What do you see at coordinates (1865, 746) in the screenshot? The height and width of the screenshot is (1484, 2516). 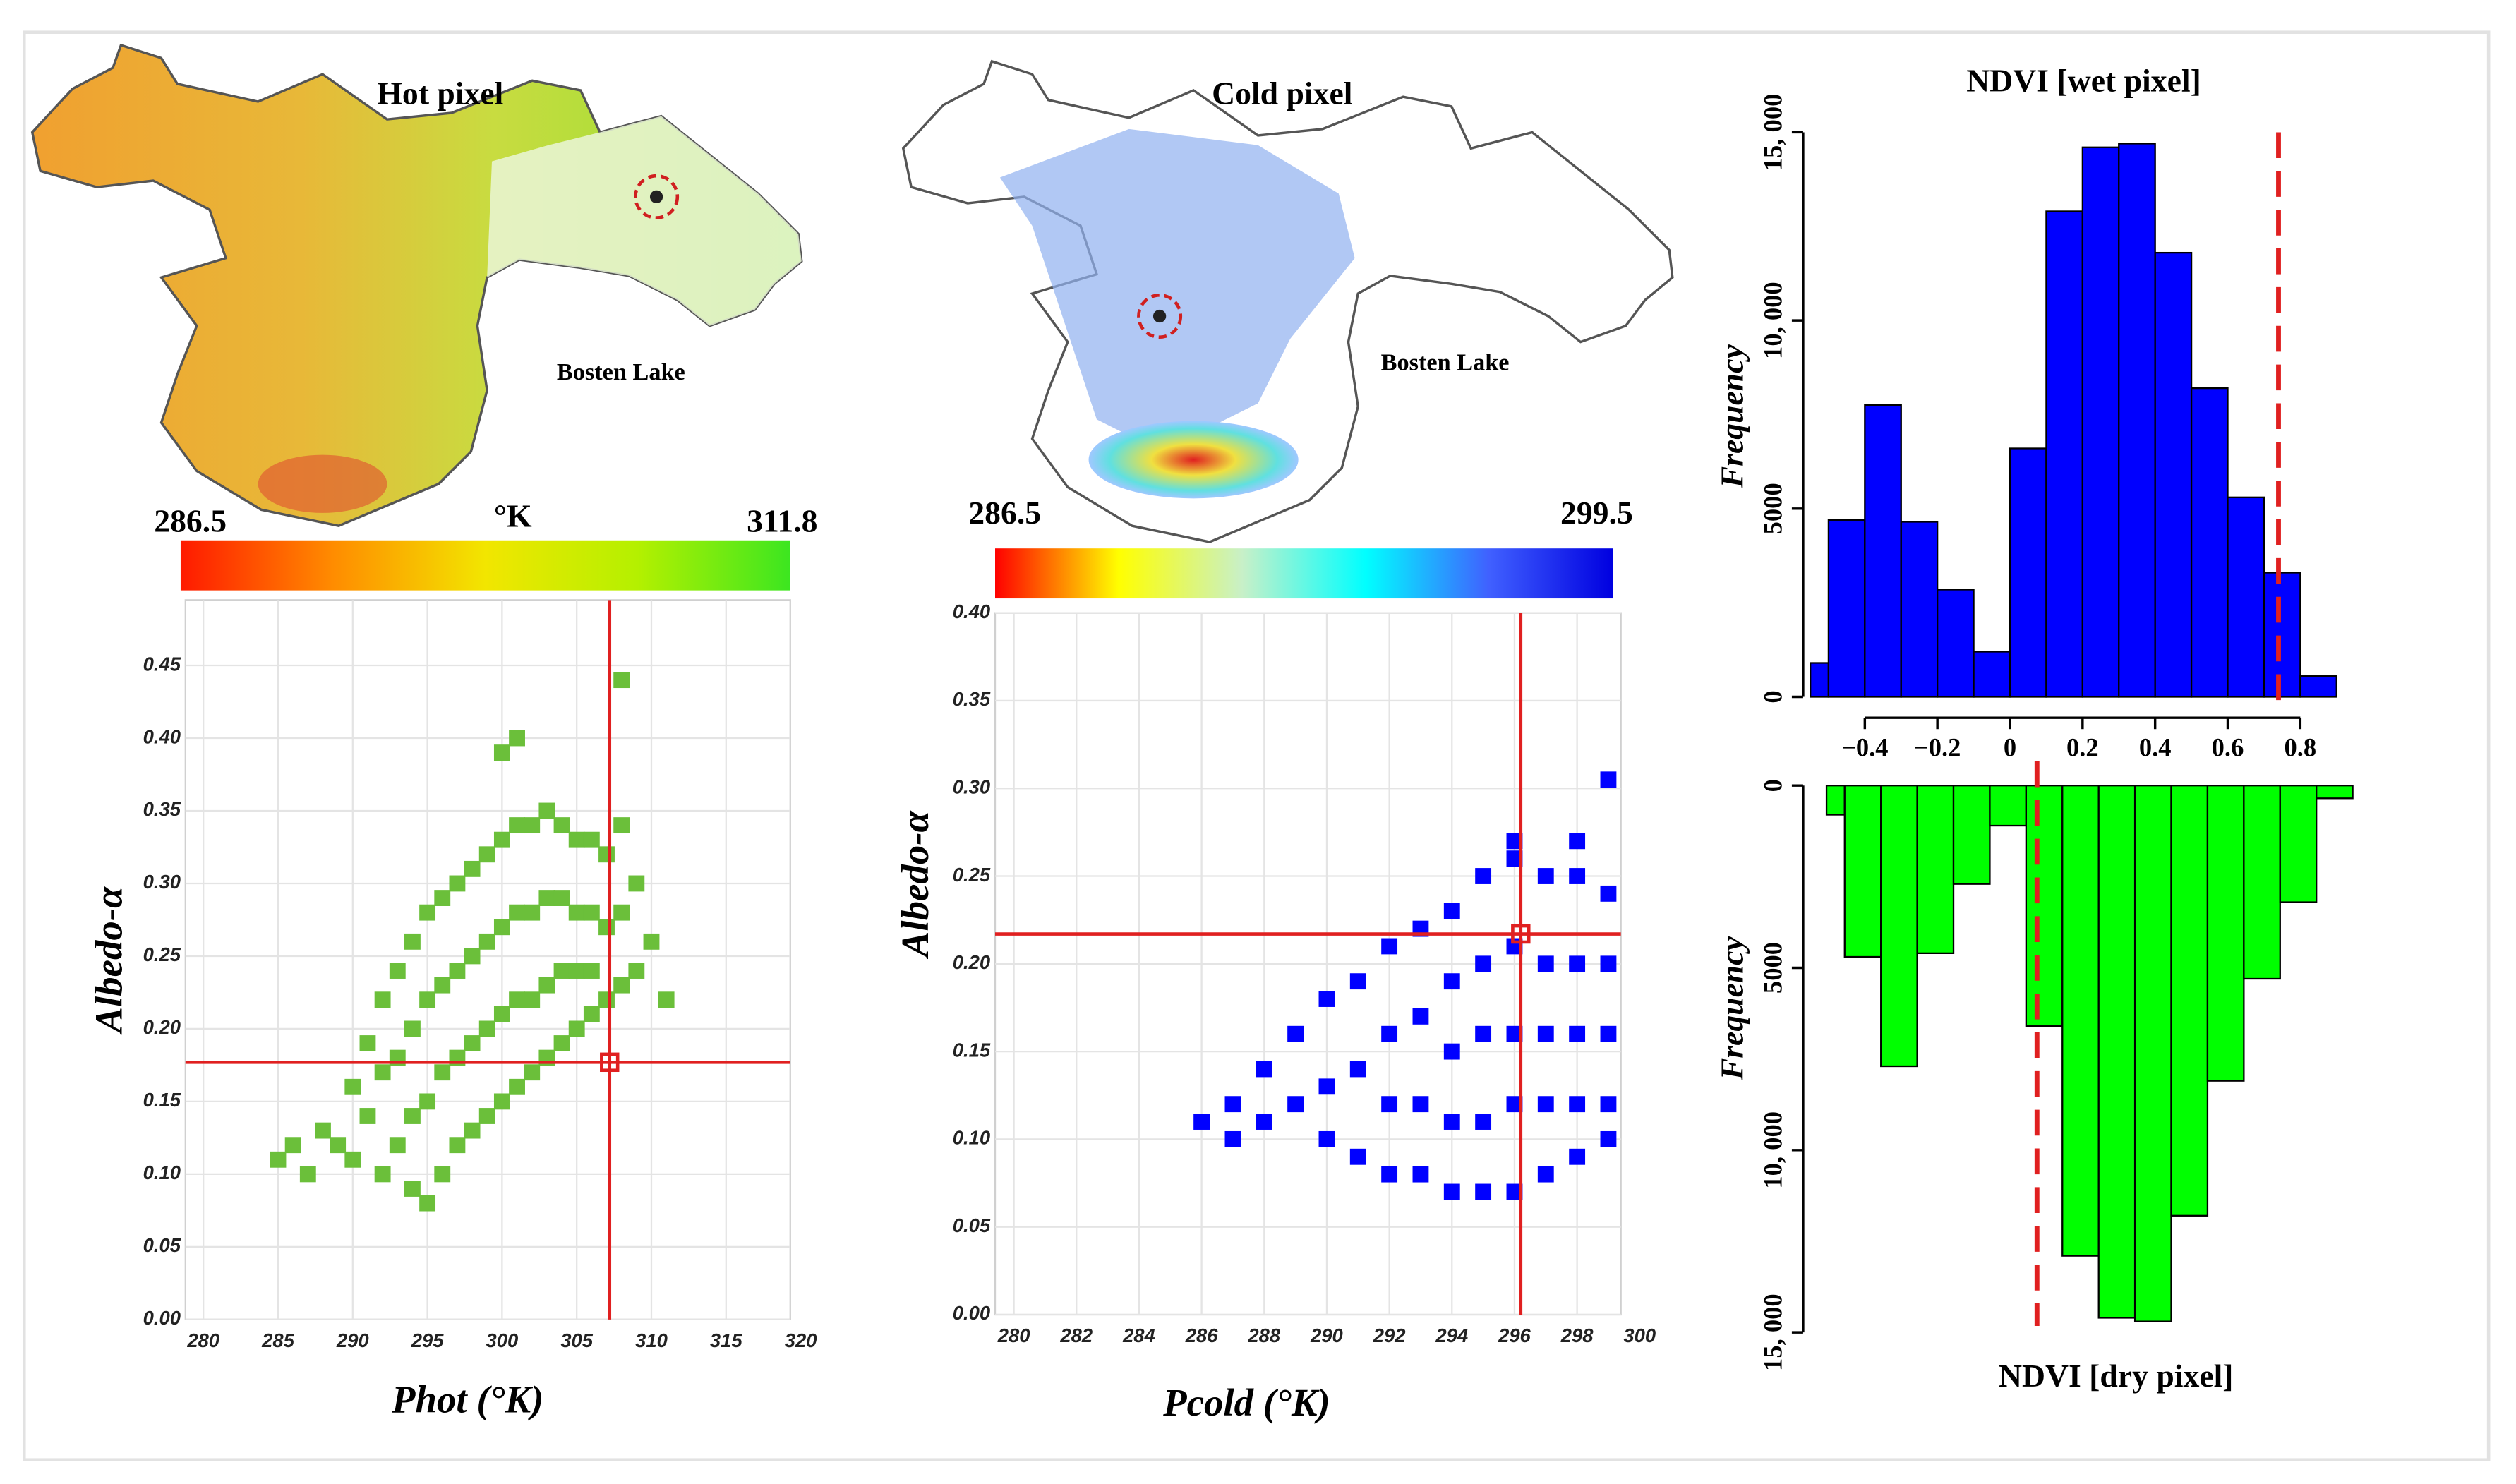 I see `x-tick-label: −0.4` at bounding box center [1865, 746].